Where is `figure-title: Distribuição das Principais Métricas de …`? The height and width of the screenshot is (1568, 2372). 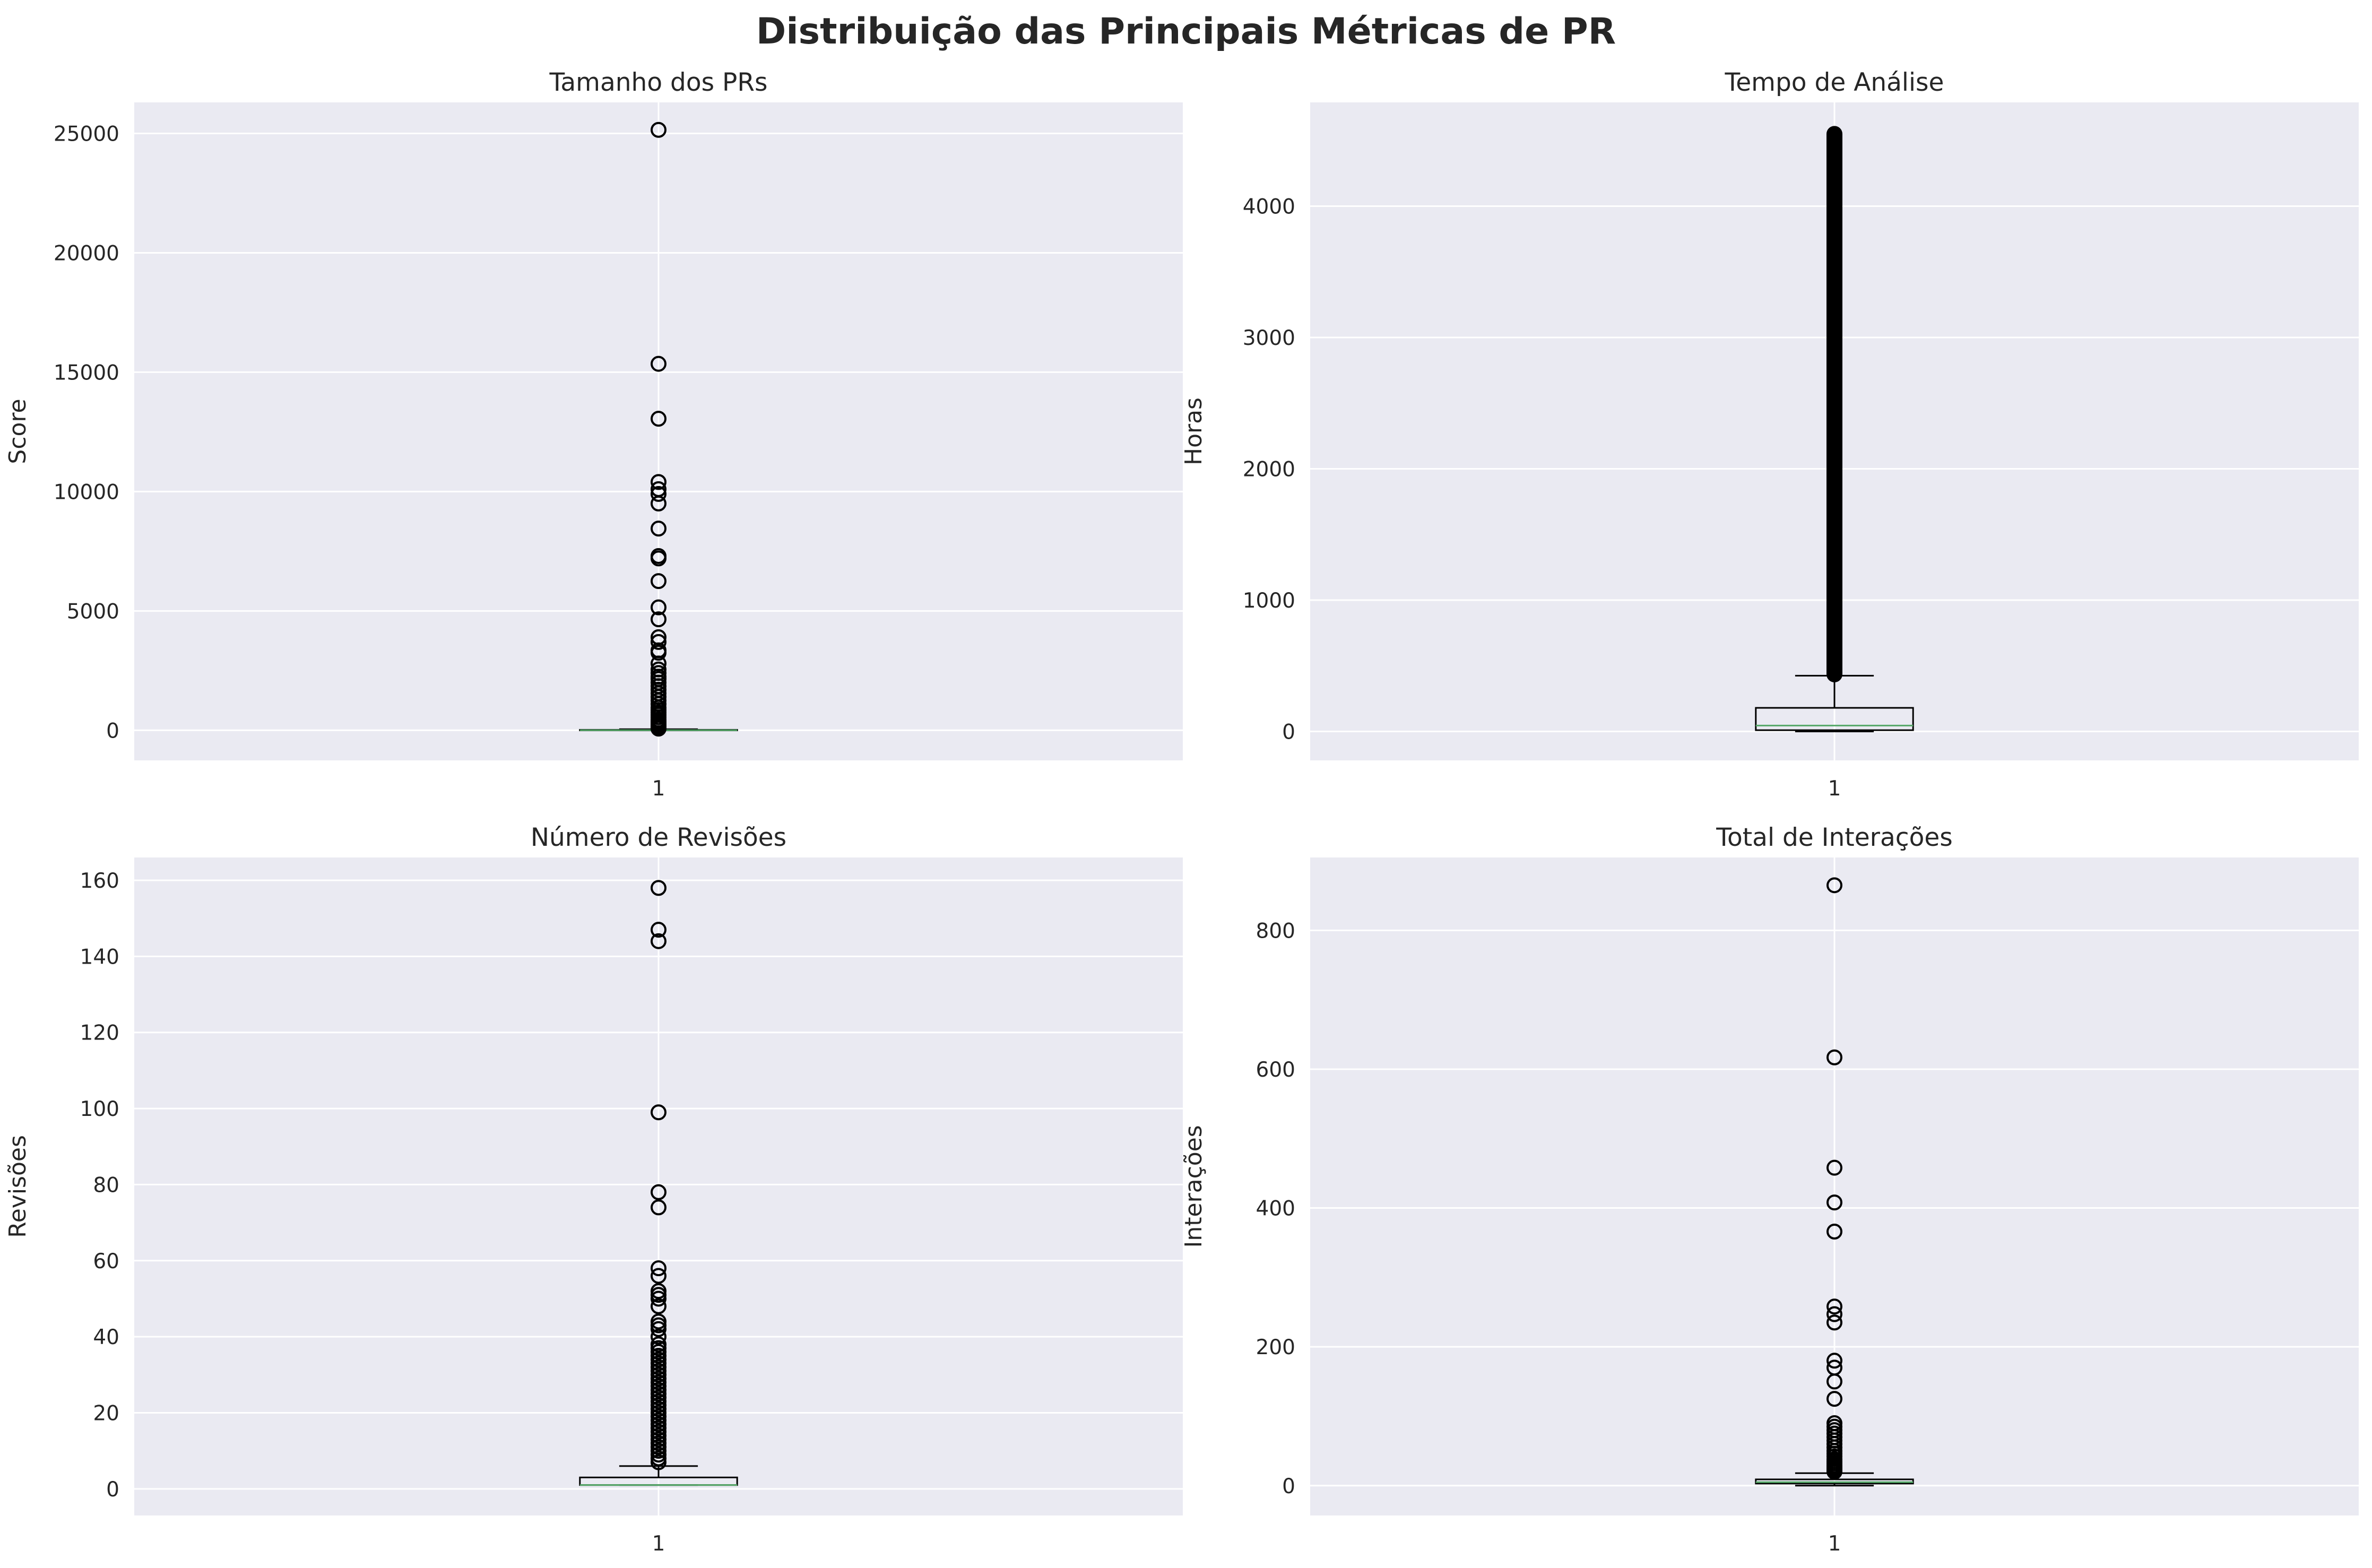
figure-title: Distribuição das Principais Métricas de … is located at coordinates (1186, 32).